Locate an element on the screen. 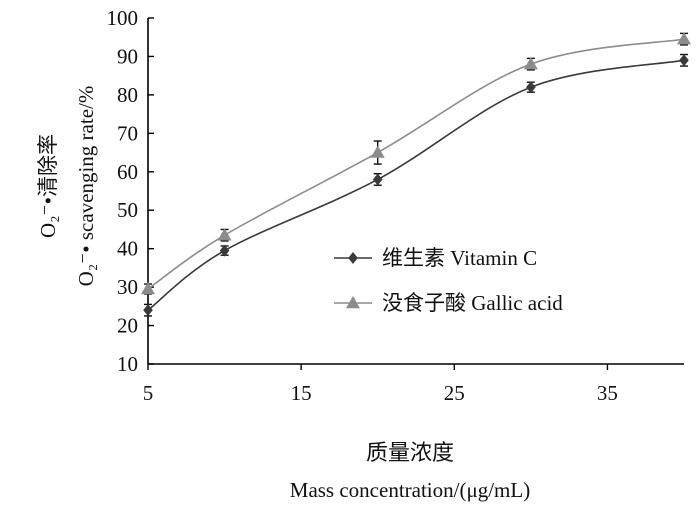 This screenshot has height=512, width=700. y-tick-label: 100 is located at coordinates (123, 18).